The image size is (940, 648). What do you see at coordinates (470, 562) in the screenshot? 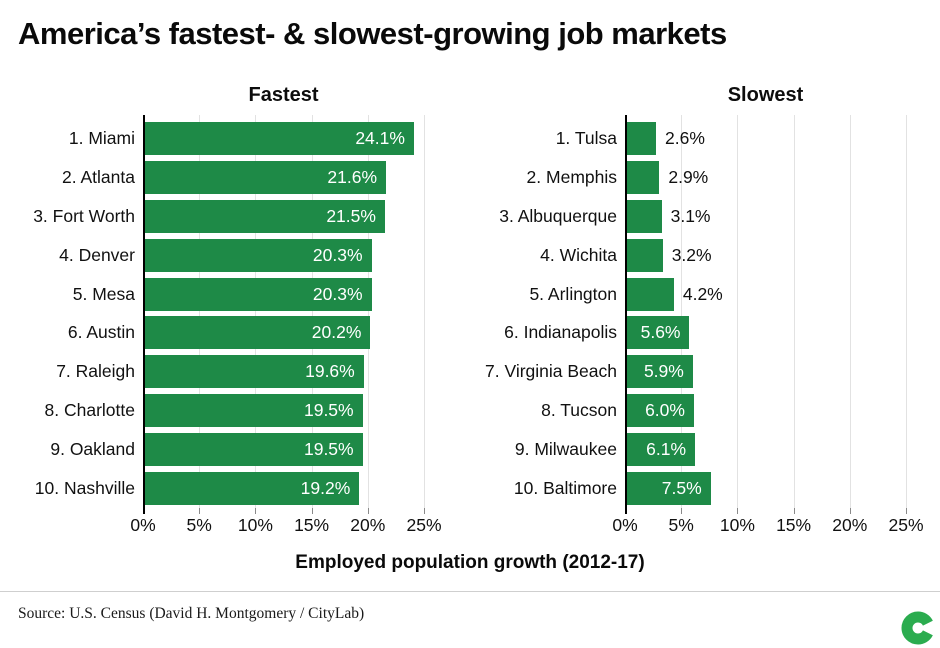
I see `x-axis-label: Employed population growth (2012-17)` at bounding box center [470, 562].